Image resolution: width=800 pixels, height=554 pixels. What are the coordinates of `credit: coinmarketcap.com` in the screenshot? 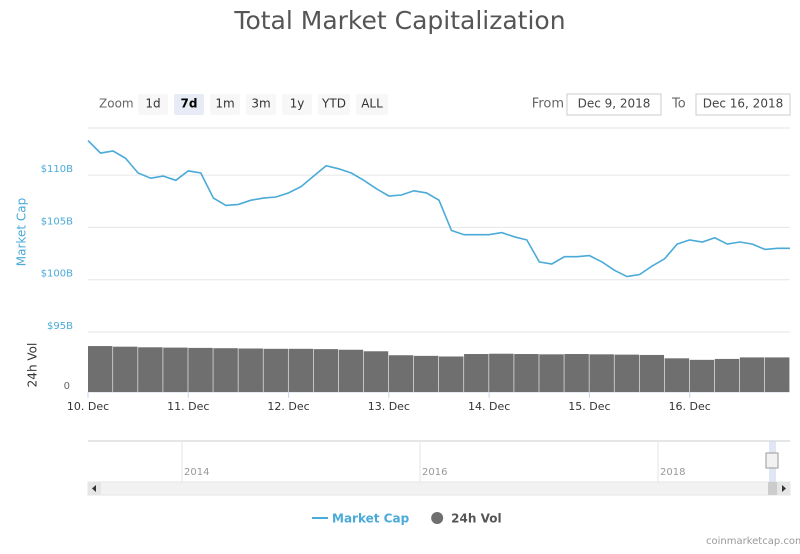 It's located at (753, 541).